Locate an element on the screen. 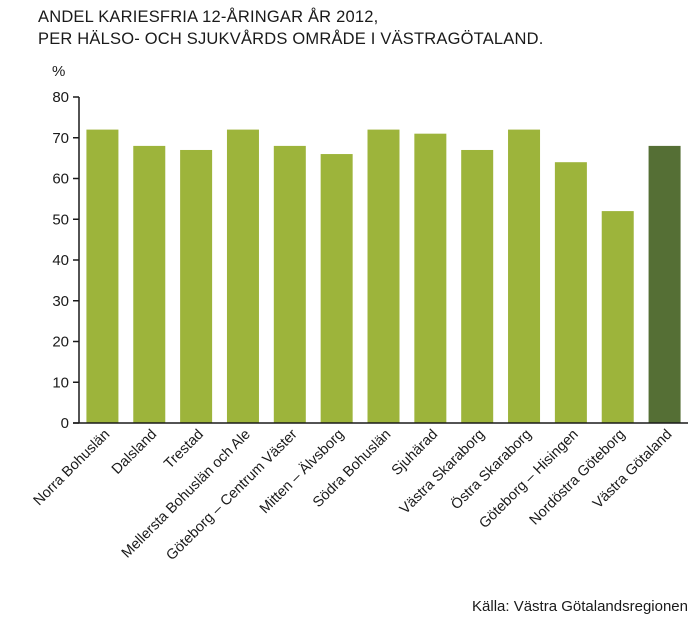  x-category-label: Trestad is located at coordinates (184, 450).